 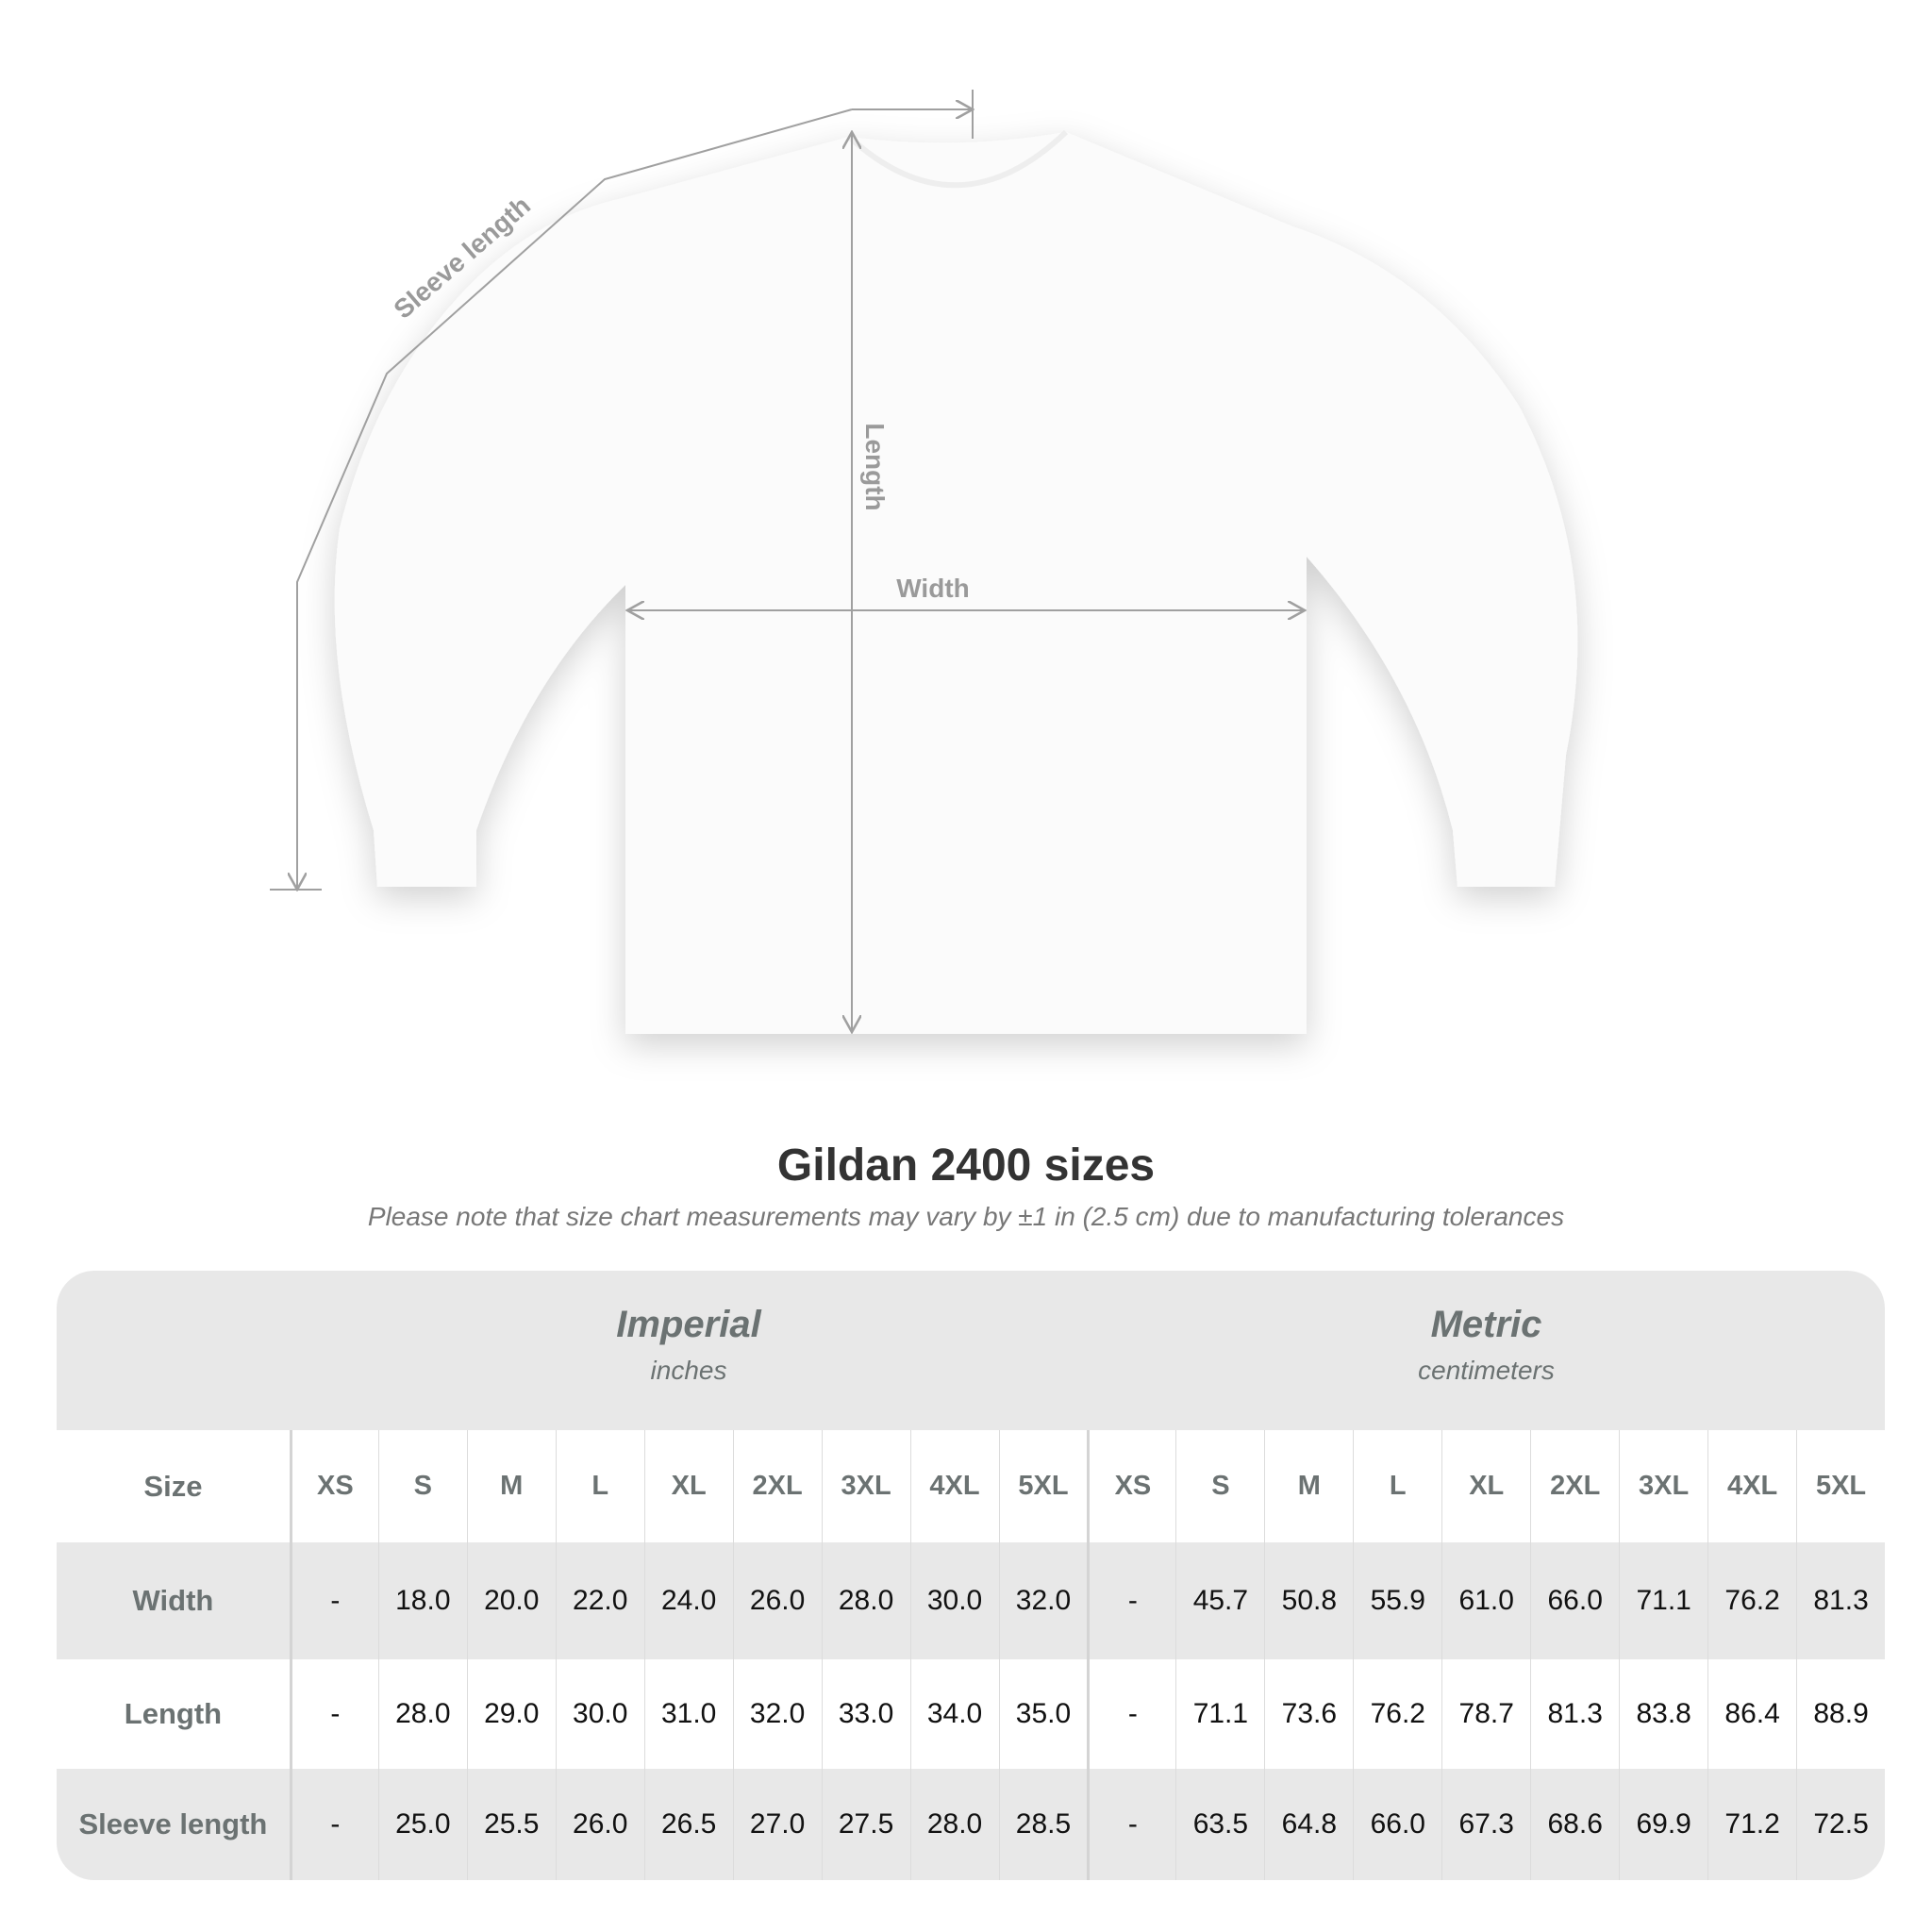 What do you see at coordinates (1663, 1824) in the screenshot?
I see `metric-value-cell: 69.9` at bounding box center [1663, 1824].